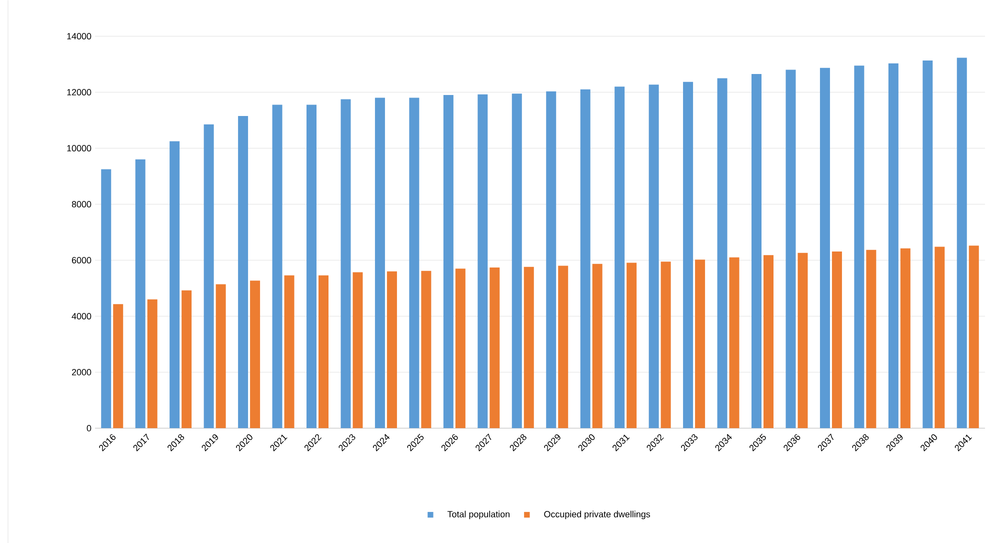 This screenshot has width=998, height=543. What do you see at coordinates (79, 36) in the screenshot?
I see `y-tick-label: 14000` at bounding box center [79, 36].